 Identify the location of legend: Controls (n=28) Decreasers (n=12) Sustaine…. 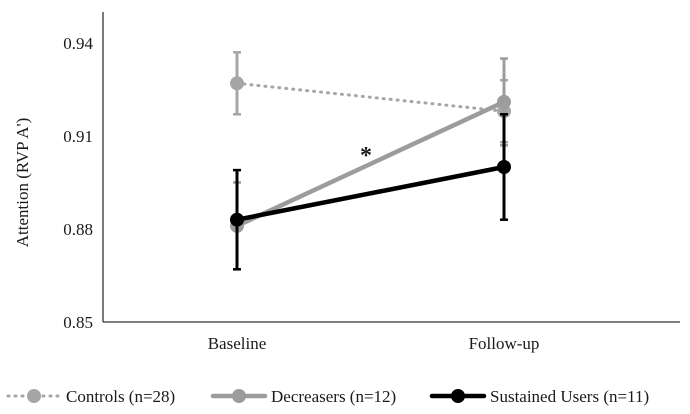
(327, 396).